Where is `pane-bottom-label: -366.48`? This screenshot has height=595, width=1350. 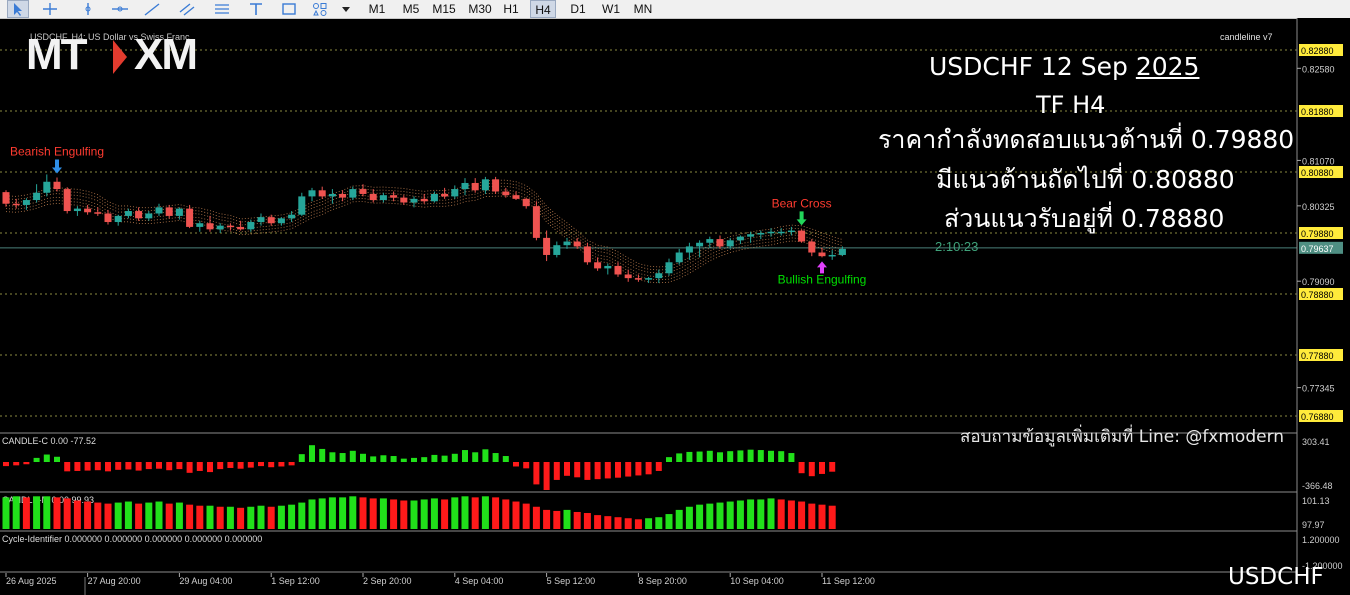 pane-bottom-label: -366.48 is located at coordinates (1317, 486).